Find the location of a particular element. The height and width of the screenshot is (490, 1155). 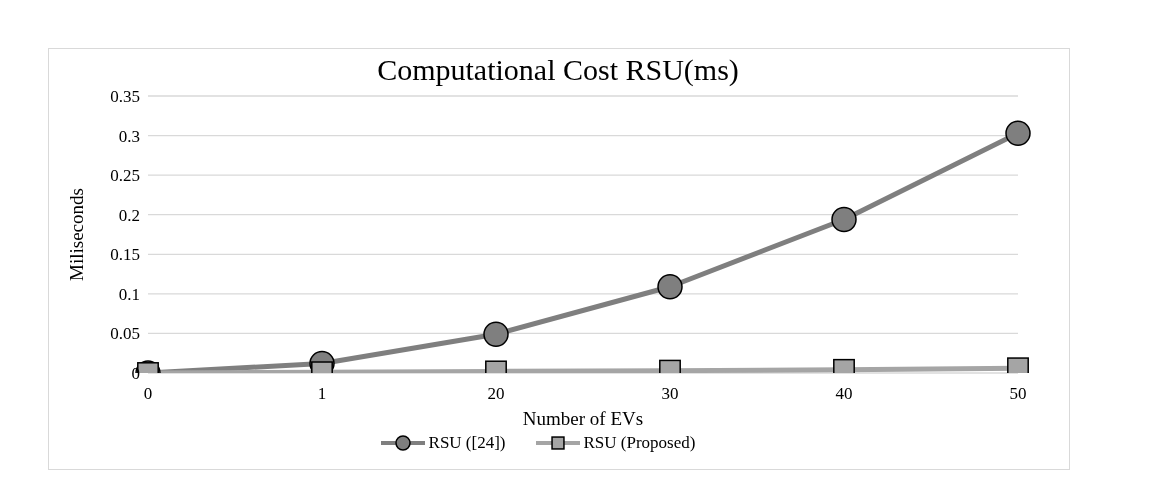

y-tick-label: 0.15 is located at coordinates (125, 255).